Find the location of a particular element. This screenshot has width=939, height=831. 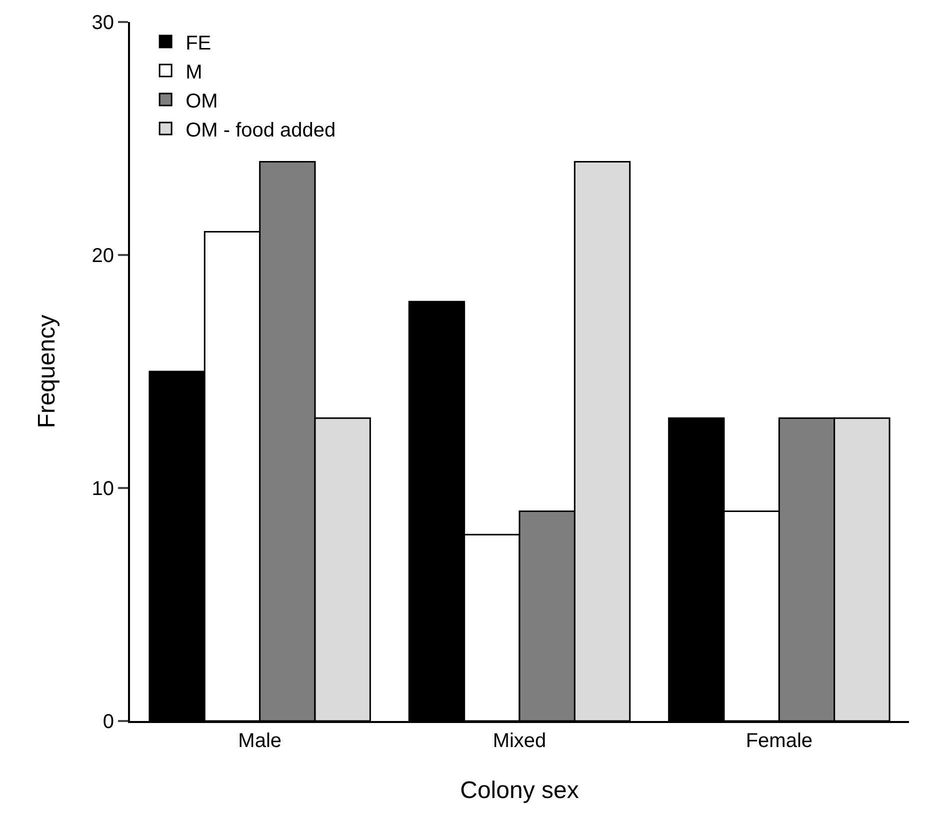

x-tick-label: Female is located at coordinates (779, 741).